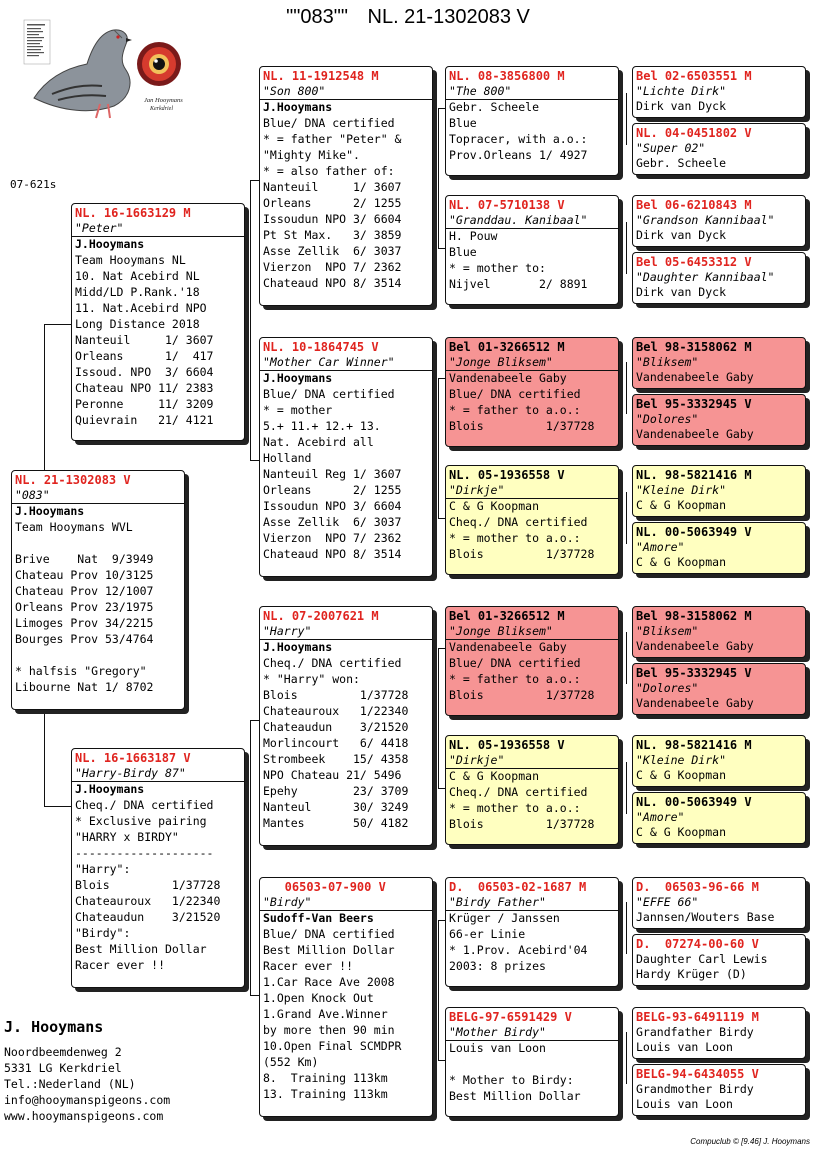  Describe the element at coordinates (695, 1032) in the screenshot. I see `pigeon-name: Grandfather Birdy` at that location.